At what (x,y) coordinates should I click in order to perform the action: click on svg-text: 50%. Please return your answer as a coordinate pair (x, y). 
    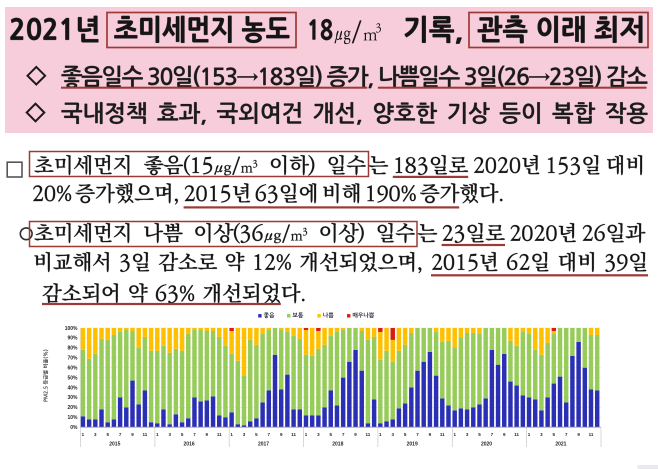
    Looking at the image, I should click on (72, 378).